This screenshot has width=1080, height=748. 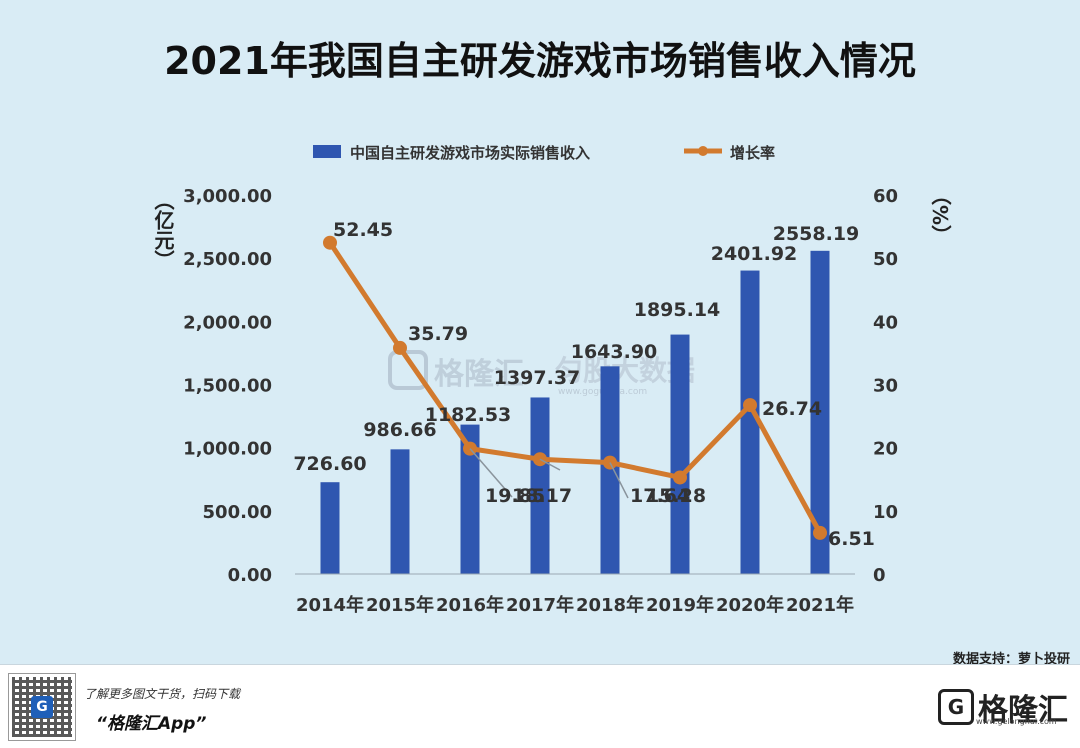 What do you see at coordinates (470, 605) in the screenshot?
I see `x-tick-label: 2016年` at bounding box center [470, 605].